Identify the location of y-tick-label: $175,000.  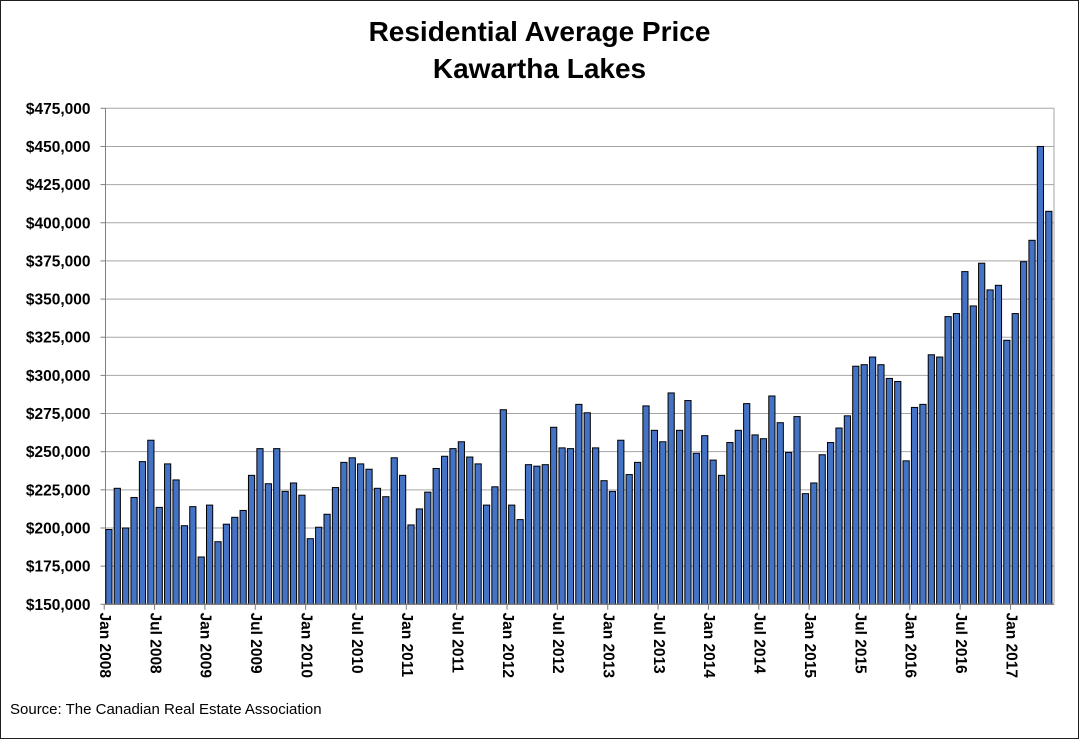
(58, 567).